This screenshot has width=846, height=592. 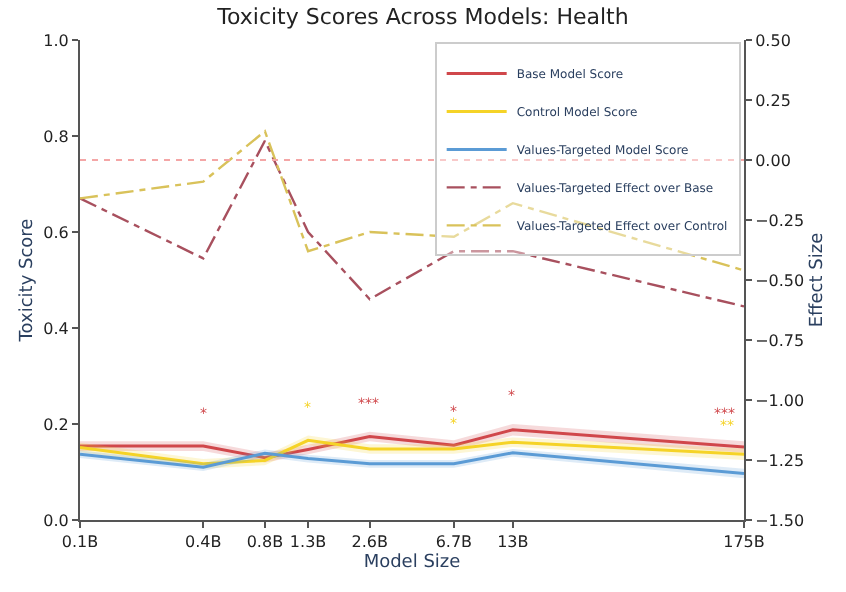 I want to click on y-tick-label: 0.6, so click(x=56, y=232).